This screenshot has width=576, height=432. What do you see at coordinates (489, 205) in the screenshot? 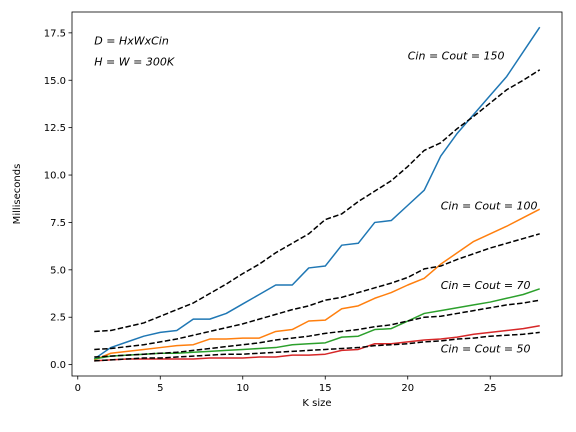
I see `annotation-label: Cin = Cout = 100` at bounding box center [489, 205].